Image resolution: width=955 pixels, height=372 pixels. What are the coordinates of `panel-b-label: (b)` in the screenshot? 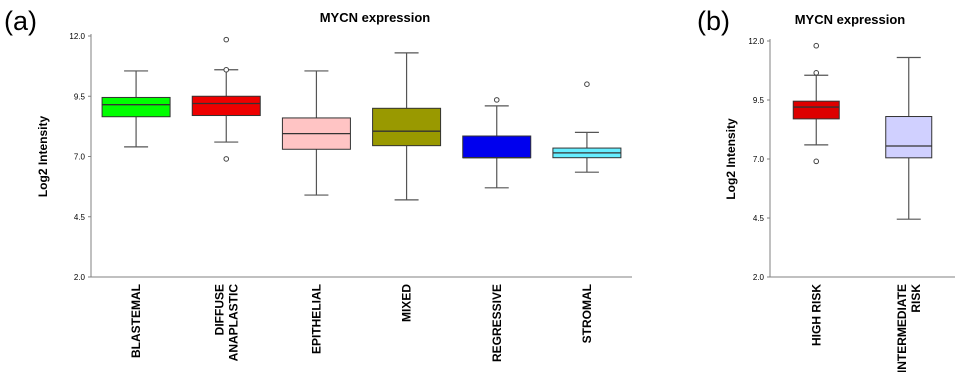 It's located at (713, 21).